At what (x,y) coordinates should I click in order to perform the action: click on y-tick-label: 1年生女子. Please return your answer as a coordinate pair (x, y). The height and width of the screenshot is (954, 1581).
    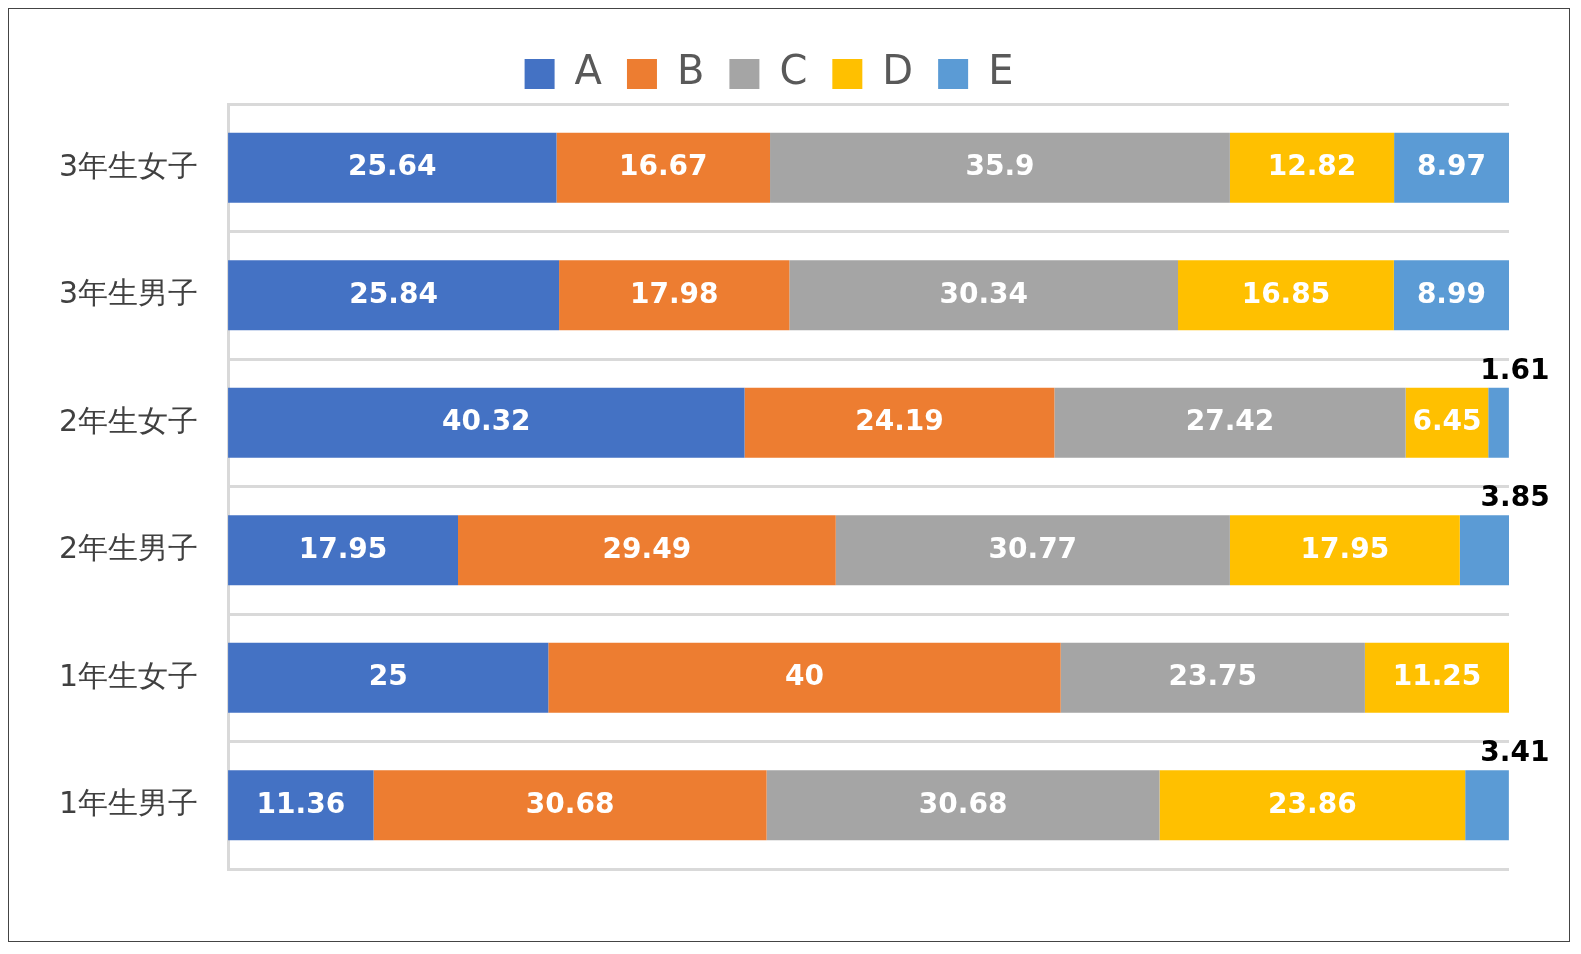
    Looking at the image, I should click on (128, 675).